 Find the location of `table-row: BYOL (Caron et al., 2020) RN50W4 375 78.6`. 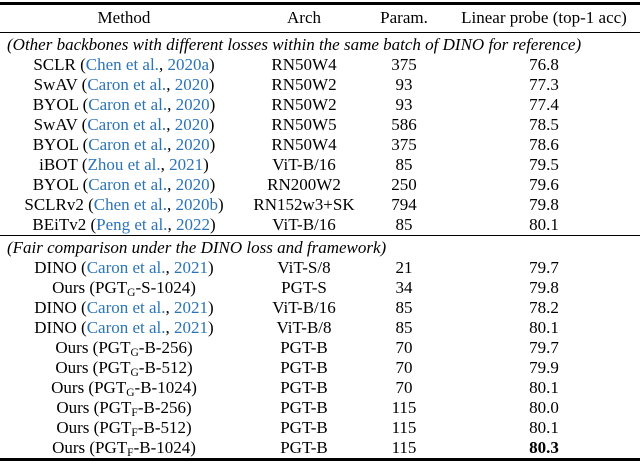

table-row: BYOL (Caron et al., 2020) RN50W4 375 78.6 is located at coordinates (320, 145).